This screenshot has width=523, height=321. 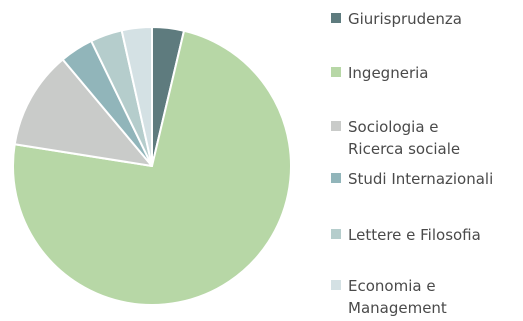 I want to click on legend-item-studi-internazionali: Studi Internazionali, so click(x=427, y=179).